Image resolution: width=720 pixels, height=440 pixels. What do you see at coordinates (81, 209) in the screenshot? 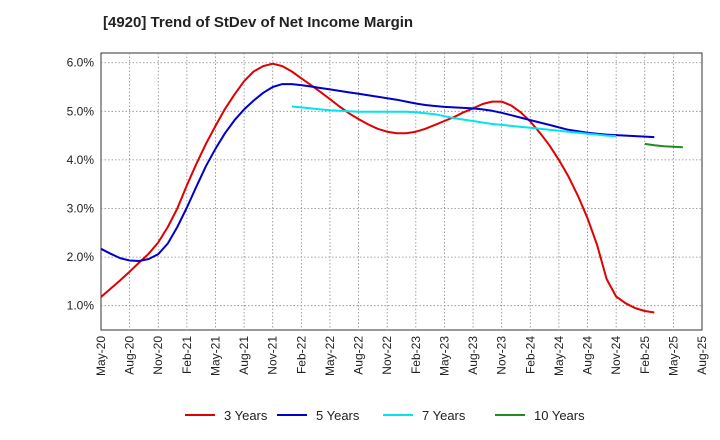
I see `y-tick-label: 3.0%` at bounding box center [81, 209].